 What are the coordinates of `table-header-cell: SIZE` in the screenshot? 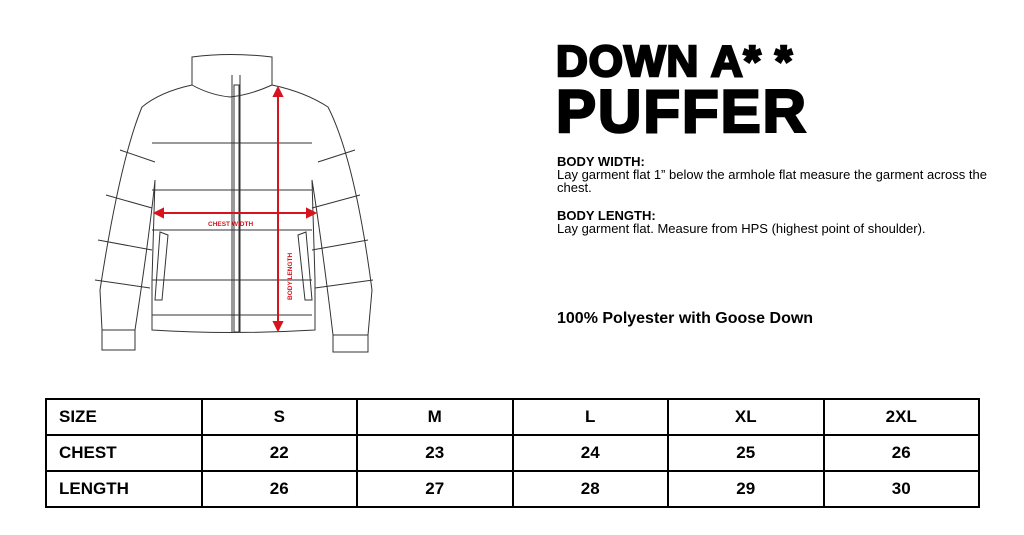 It's located at (124, 417).